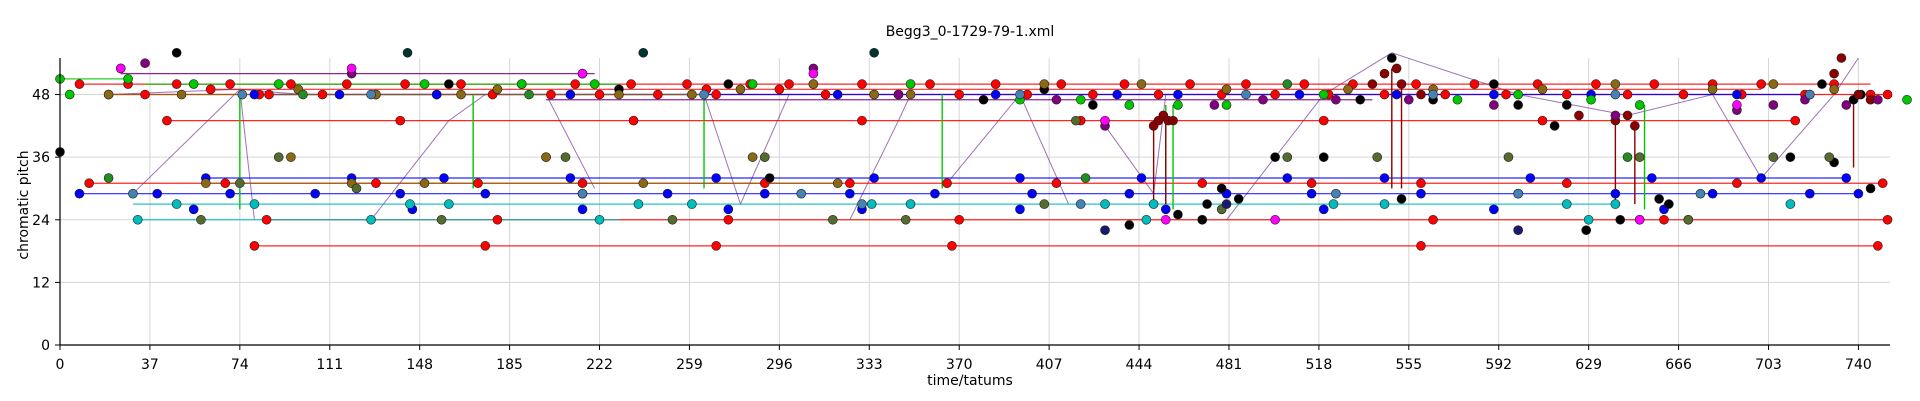  Describe the element at coordinates (41, 158) in the screenshot. I see `y-tick-label: 36` at that location.